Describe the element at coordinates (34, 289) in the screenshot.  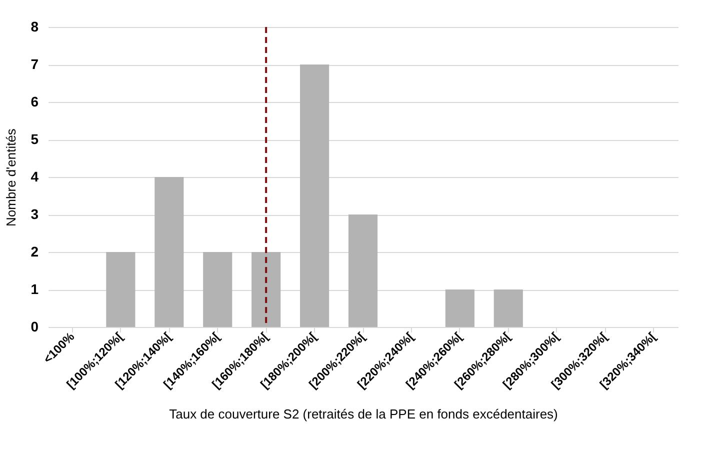
I see `y-tick-label: 1` at that location.